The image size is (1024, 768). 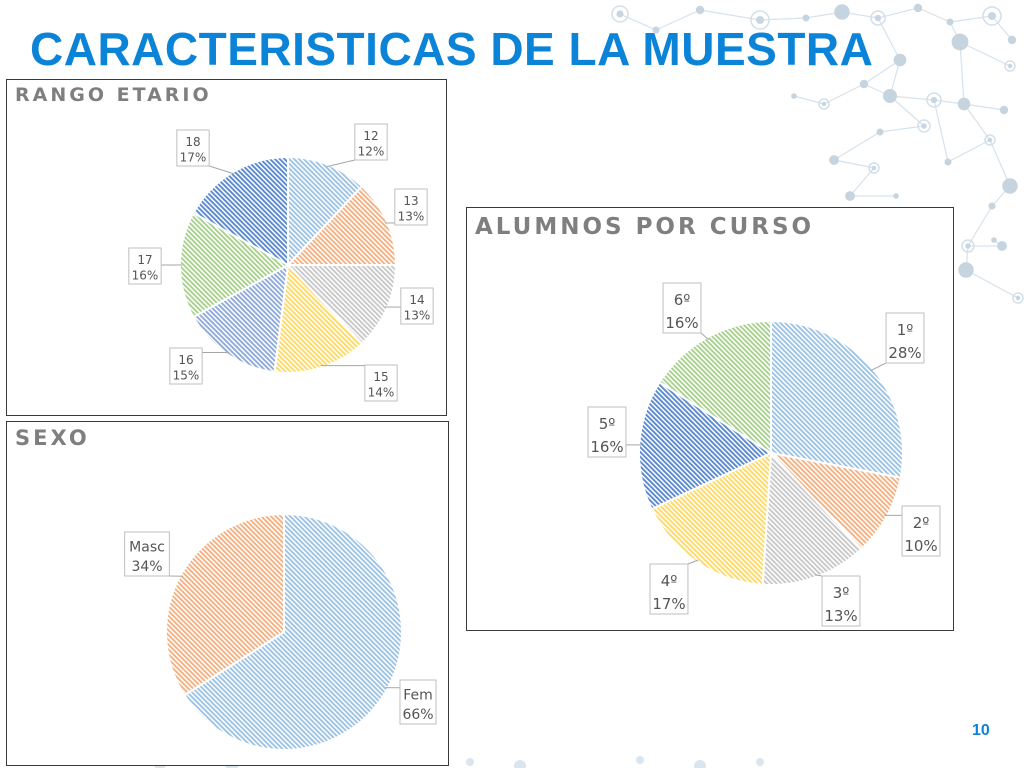 What do you see at coordinates (840, 616) in the screenshot?
I see `data-label-value-course-3: 13%` at bounding box center [840, 616].